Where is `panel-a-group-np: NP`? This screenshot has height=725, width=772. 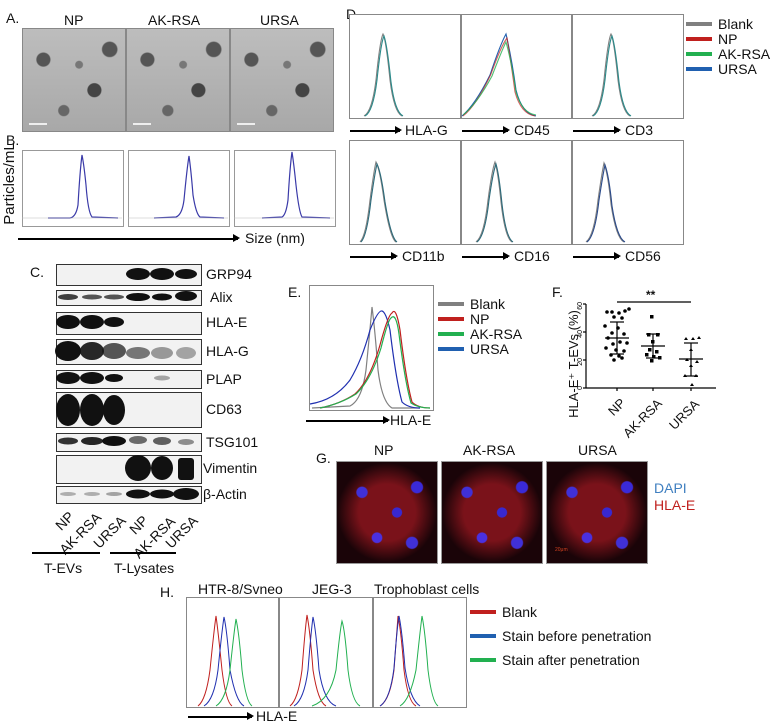
panel-a-group-np: NP is located at coordinates (74, 20).